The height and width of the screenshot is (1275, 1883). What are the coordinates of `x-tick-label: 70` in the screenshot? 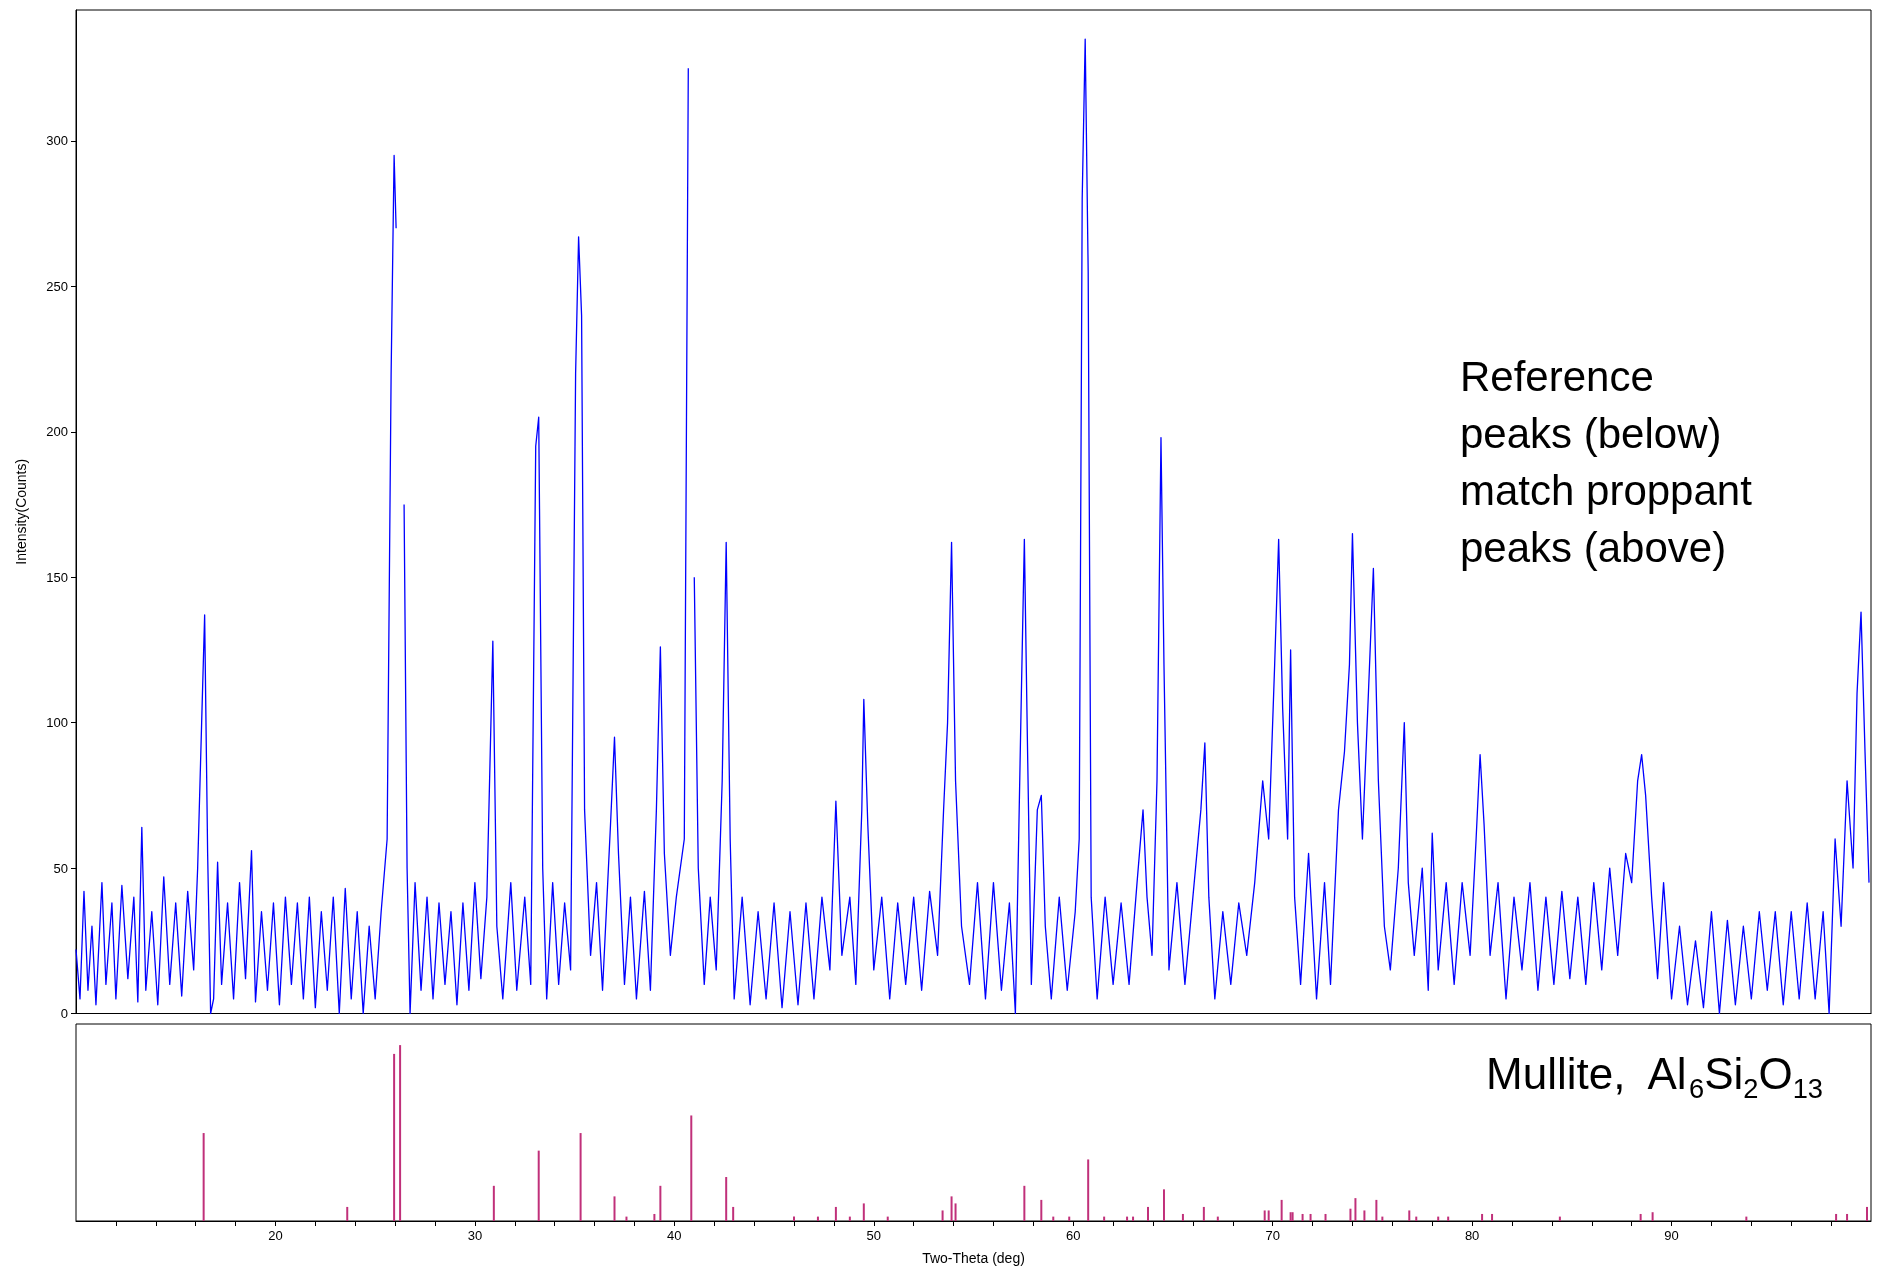 It's located at (1272, 1235).